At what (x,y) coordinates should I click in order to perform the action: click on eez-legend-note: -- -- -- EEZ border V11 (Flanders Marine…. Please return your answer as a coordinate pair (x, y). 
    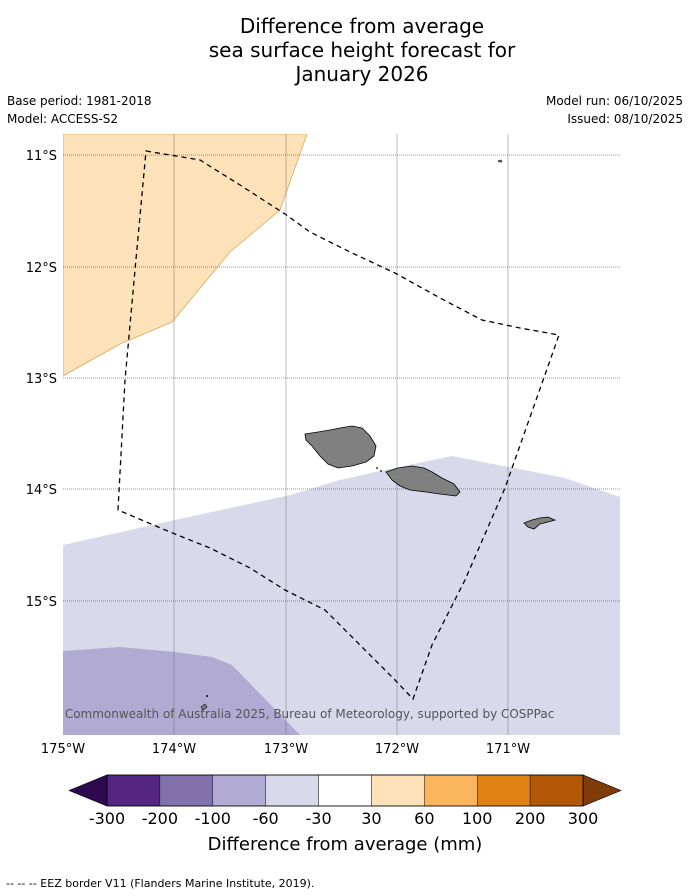
    Looking at the image, I should click on (160, 883).